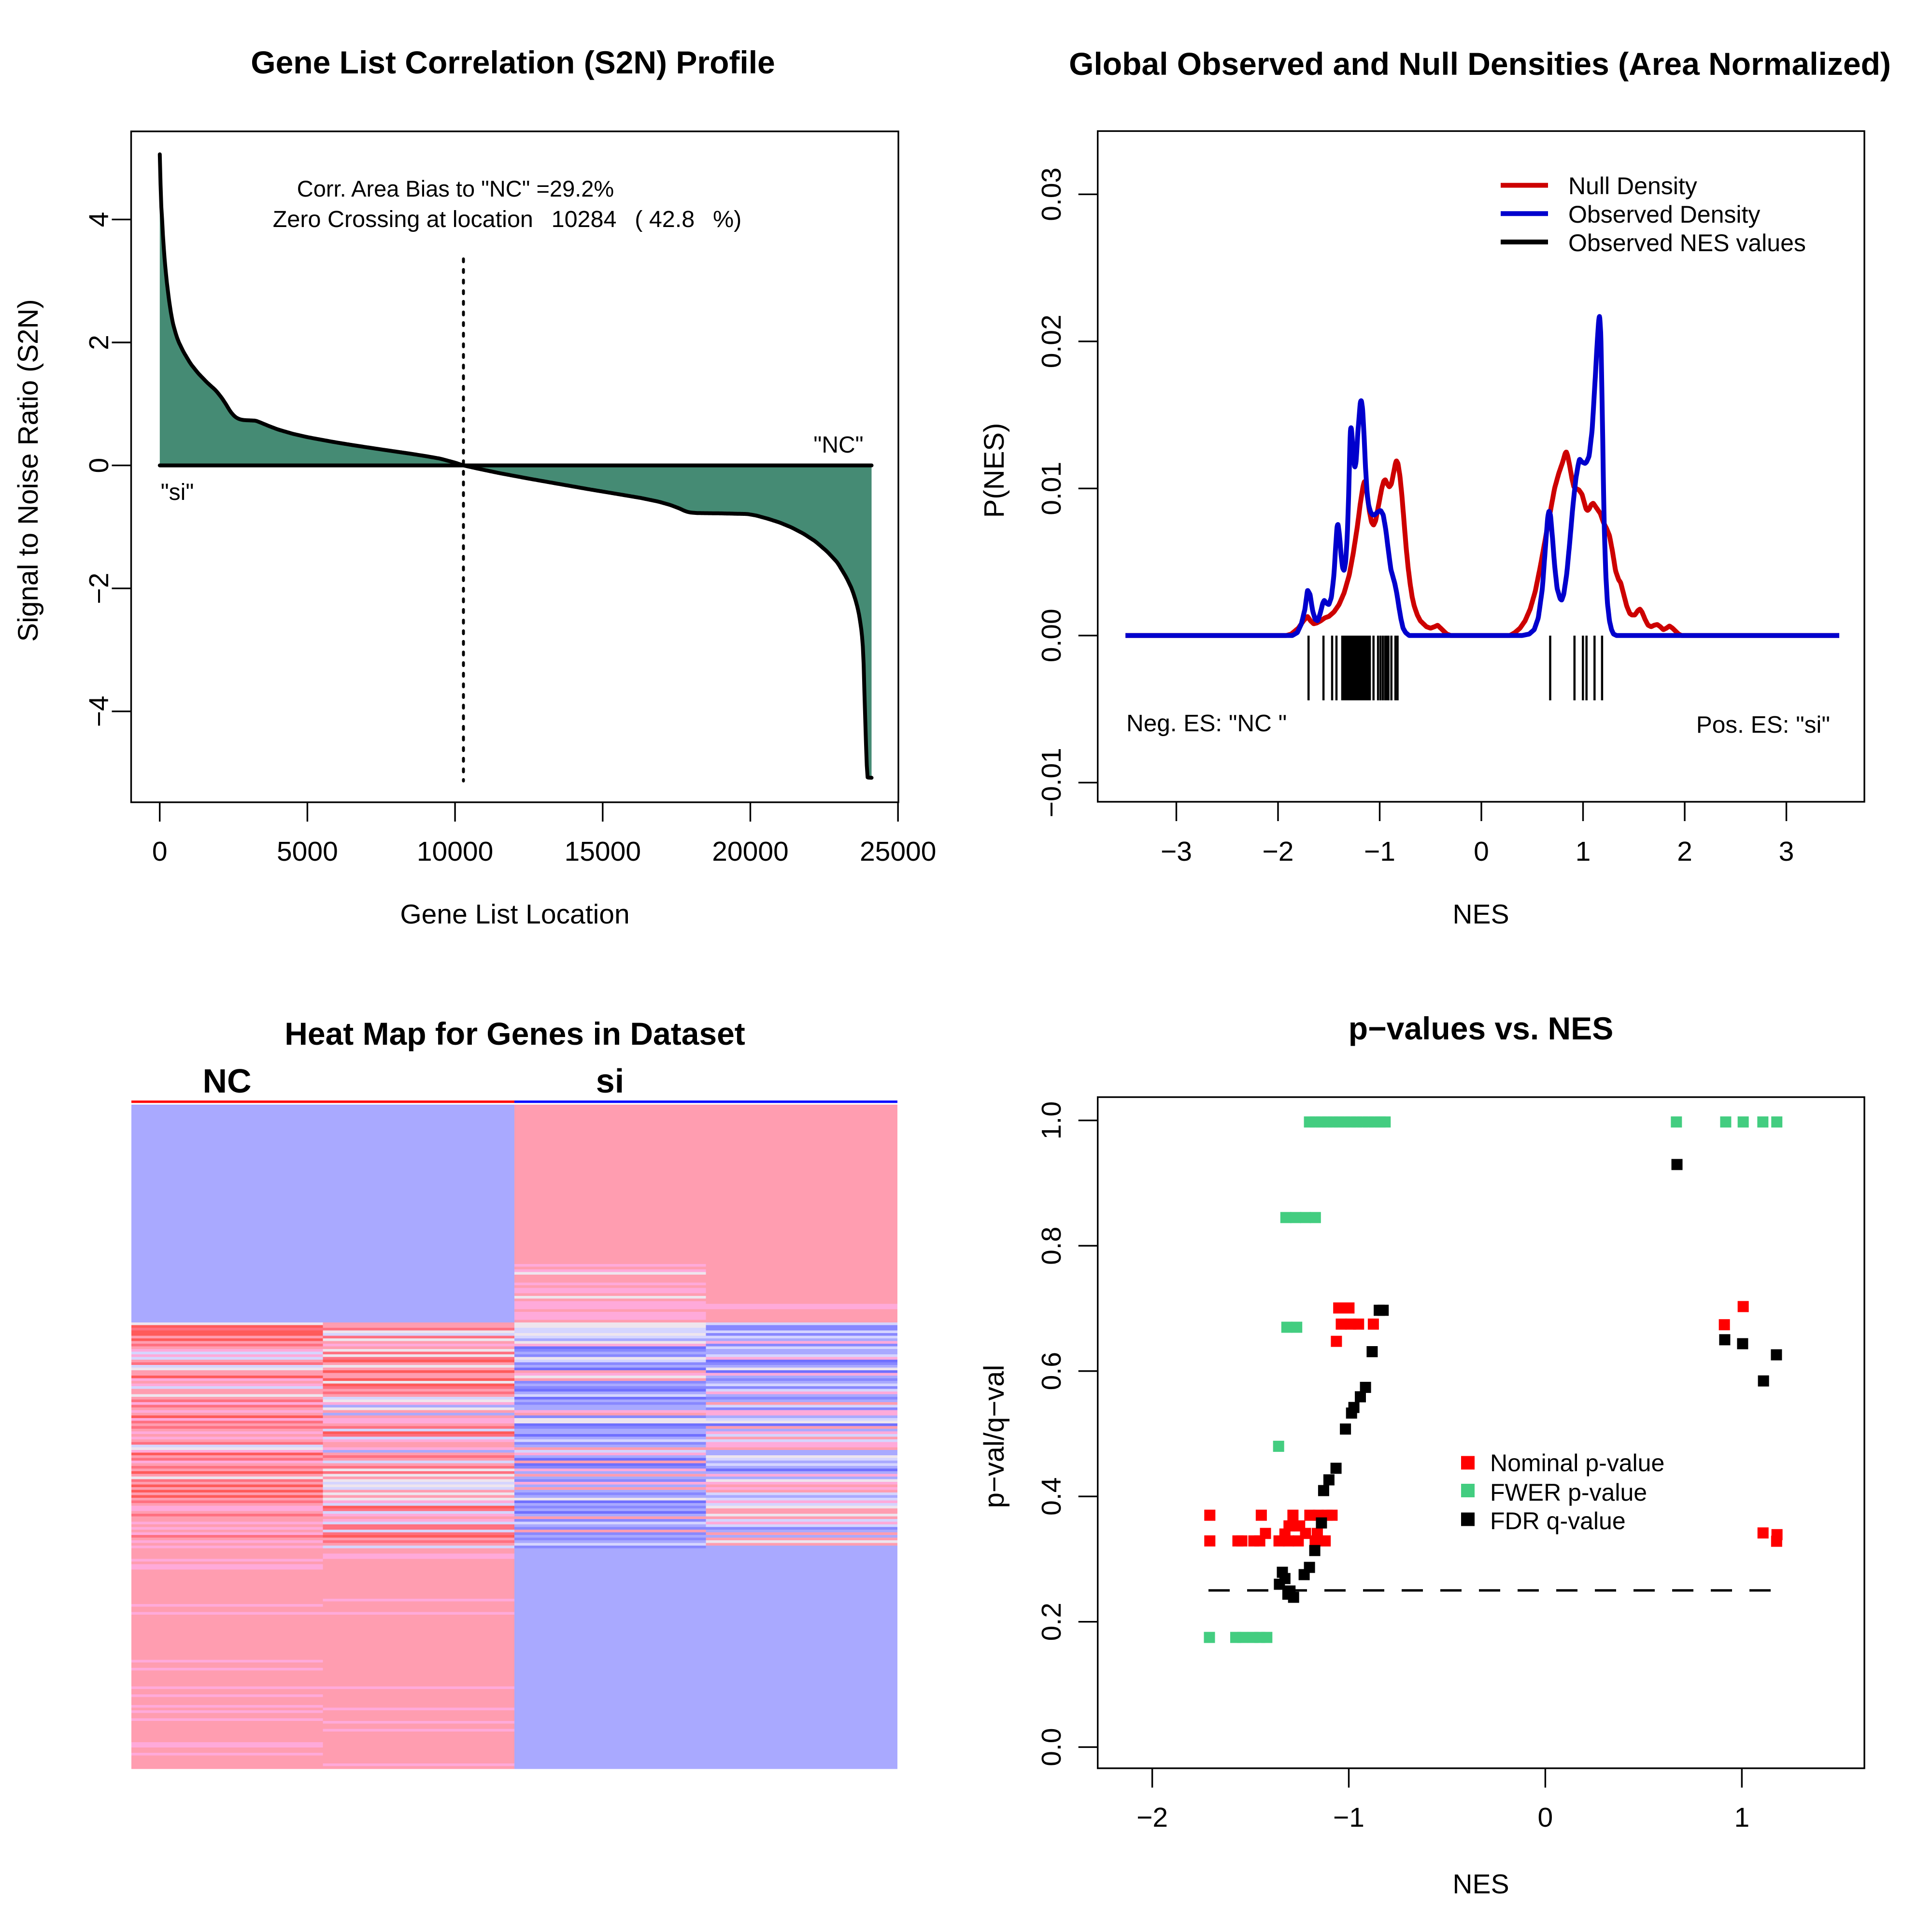  What do you see at coordinates (513, 62) in the screenshot?
I see `svg-text:Gene List Correlation (S2N) Pr: Gene List Correlation (S2N) Profile` at bounding box center [513, 62].